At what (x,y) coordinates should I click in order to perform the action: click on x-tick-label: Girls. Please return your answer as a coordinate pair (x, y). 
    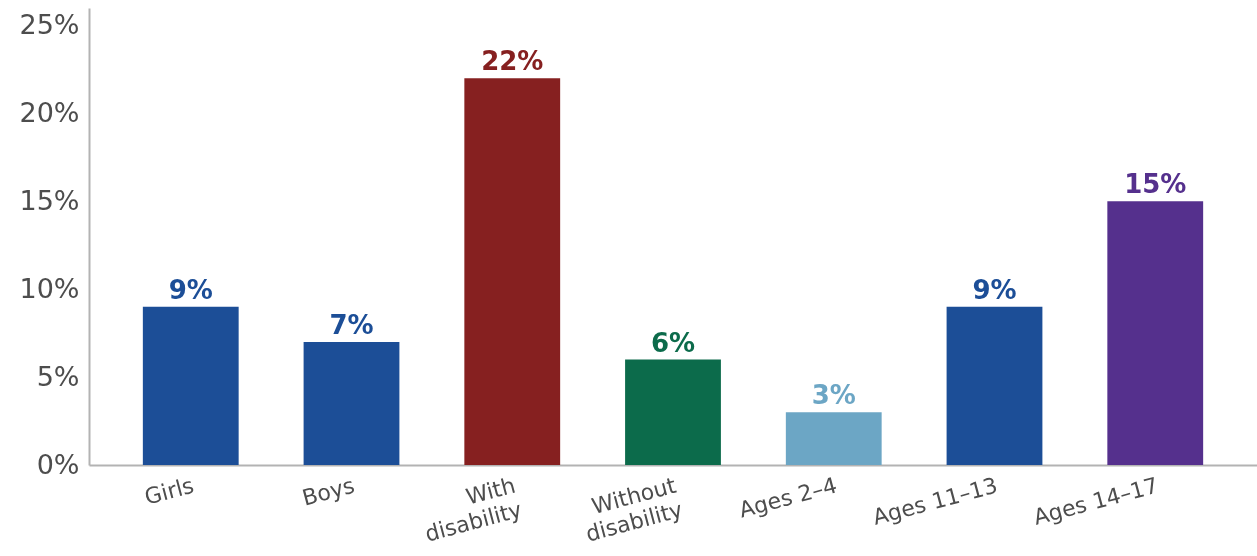
    Looking at the image, I should click on (169, 491).